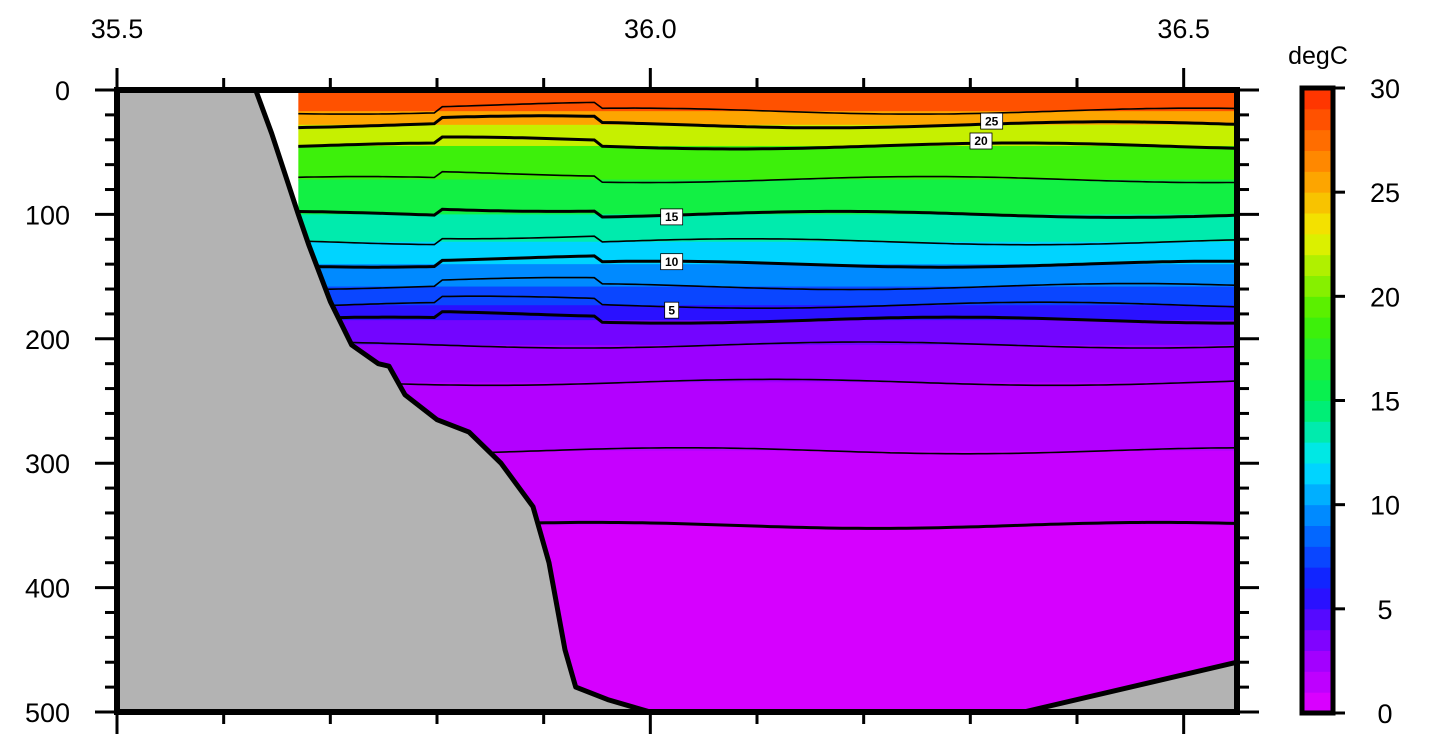 This screenshot has width=1440, height=738. I want to click on x-axis-tick-labels: 35.5 36.0 36.5, so click(650, 29).